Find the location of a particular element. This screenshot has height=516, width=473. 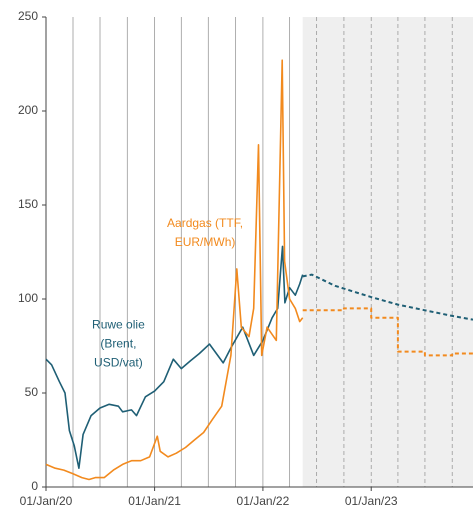

annotation: Ruwe olie is located at coordinates (118, 324).